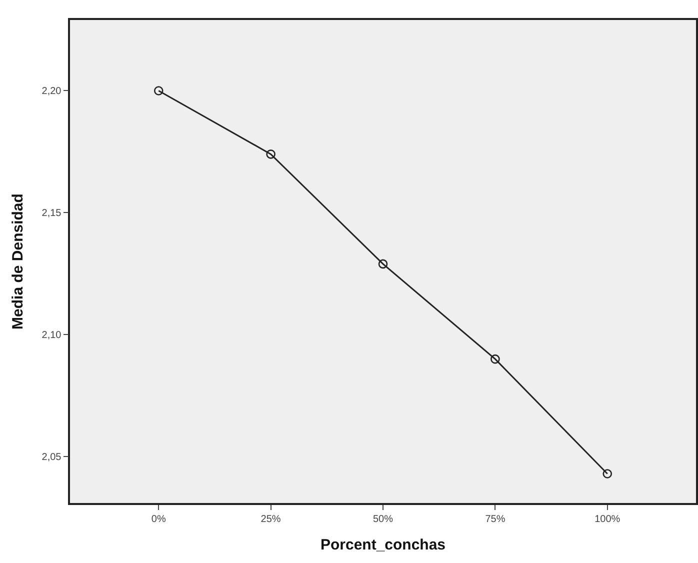 Image resolution: width=698 pixels, height=563 pixels. What do you see at coordinates (52, 458) in the screenshot?
I see `y-tick-label: 2,05` at bounding box center [52, 458].